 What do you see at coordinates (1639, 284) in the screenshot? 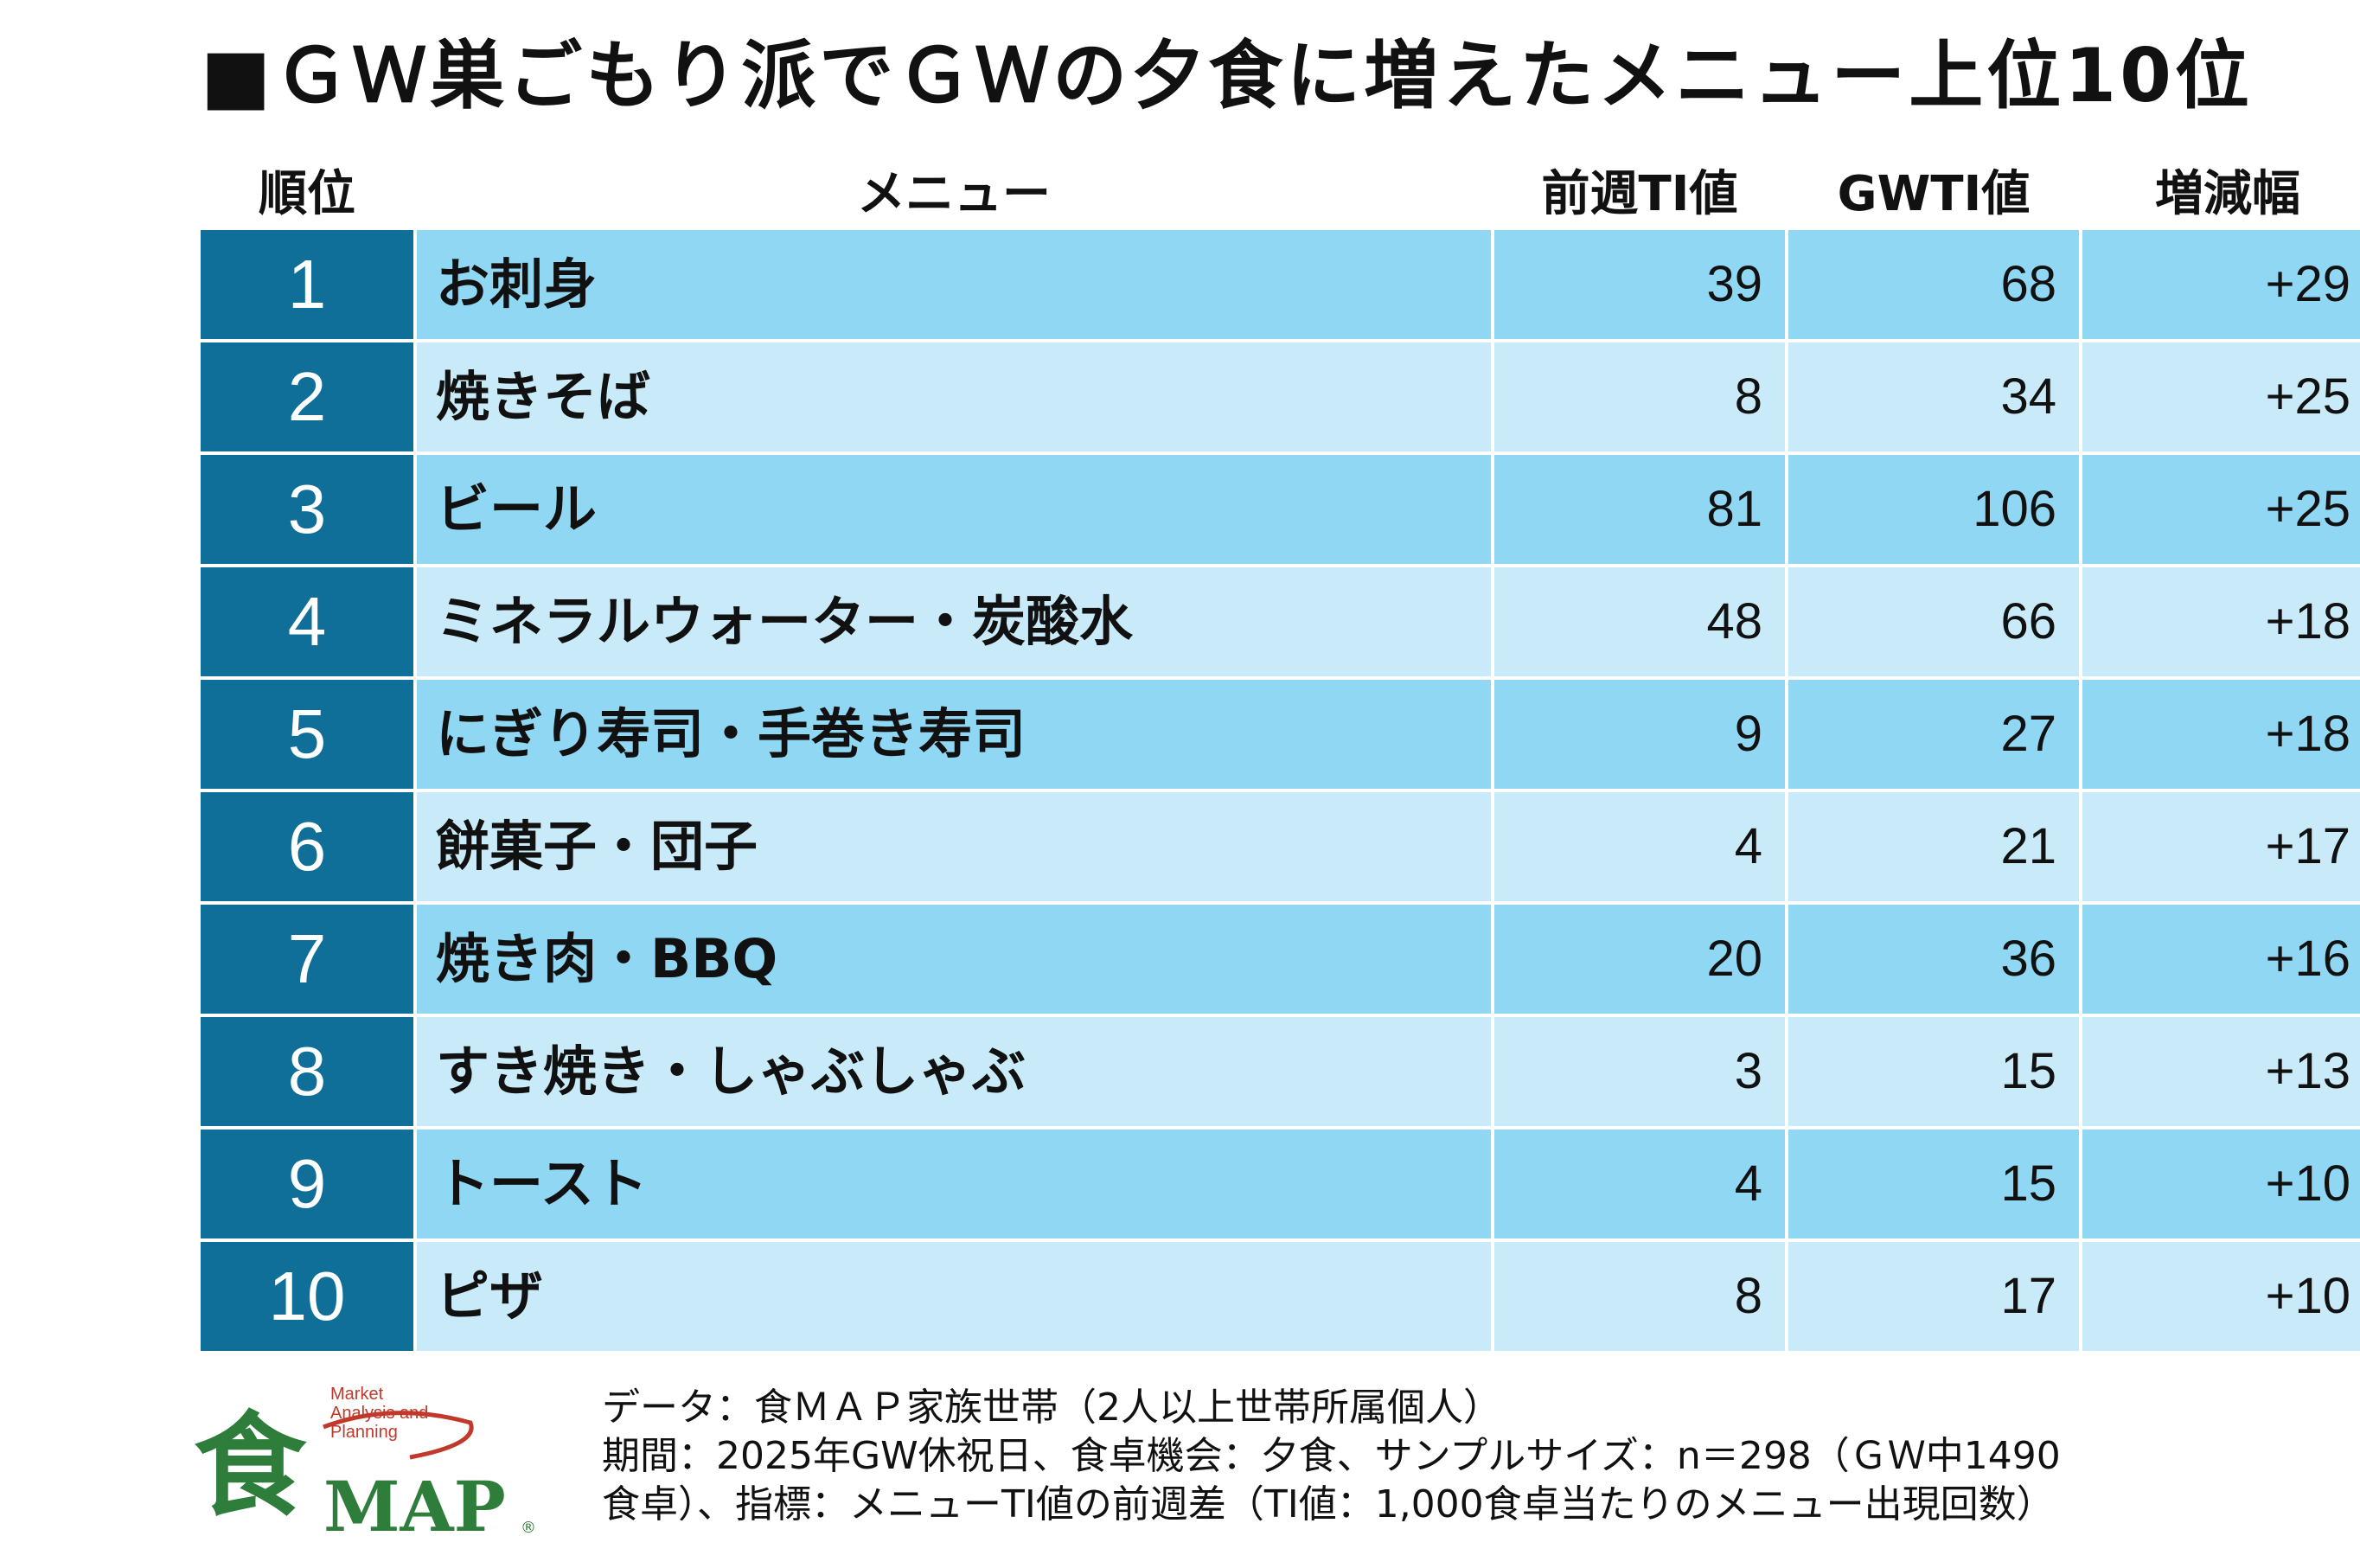
I see `prev-ti-cell: 39` at bounding box center [1639, 284].